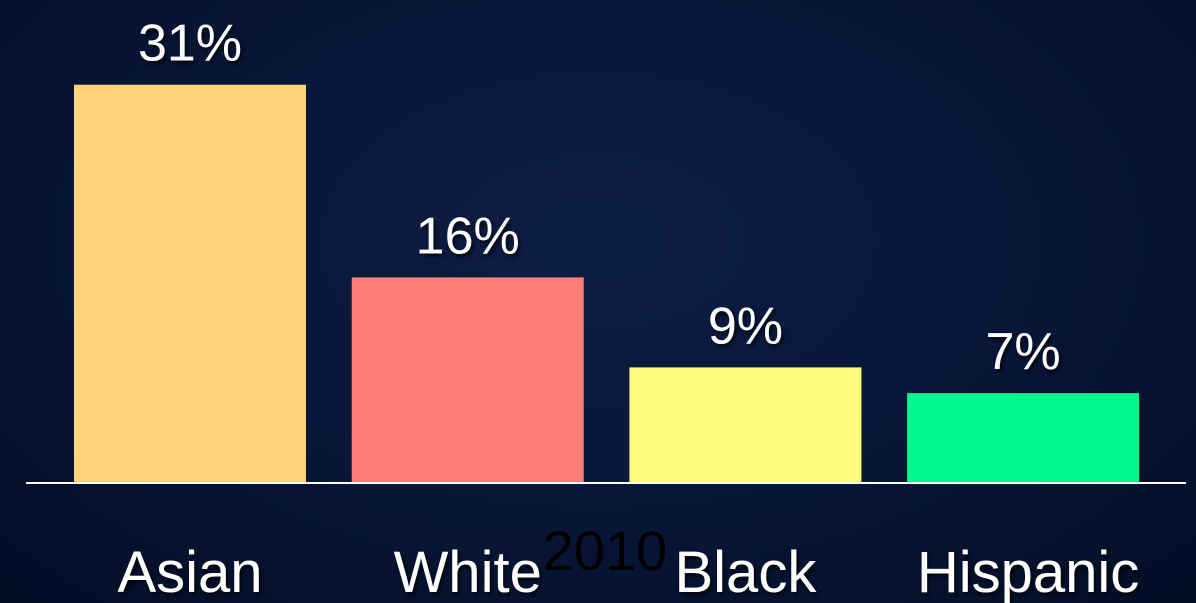  What do you see at coordinates (468, 236) in the screenshot?
I see `value-label-white: 16%` at bounding box center [468, 236].